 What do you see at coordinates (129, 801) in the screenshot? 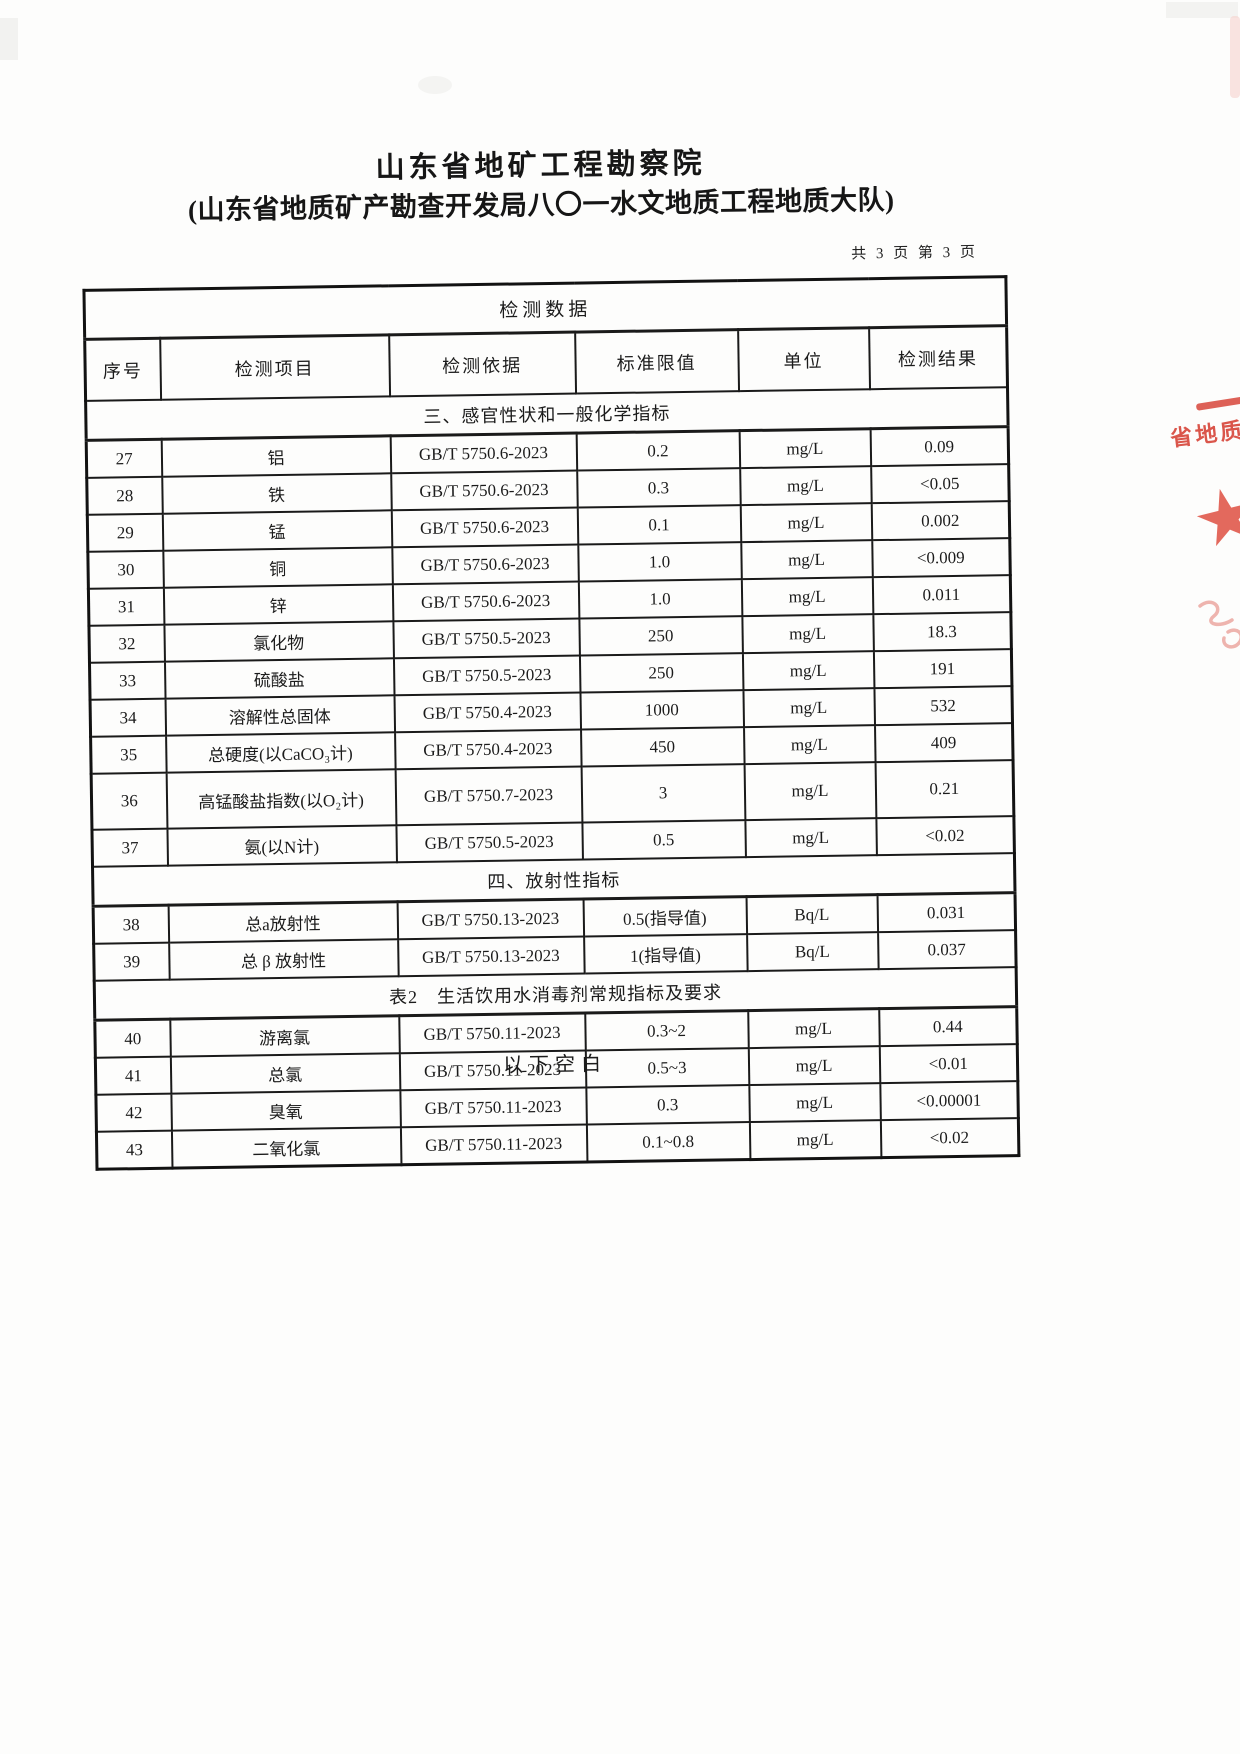
I see `cell-no: 36` at bounding box center [129, 801].